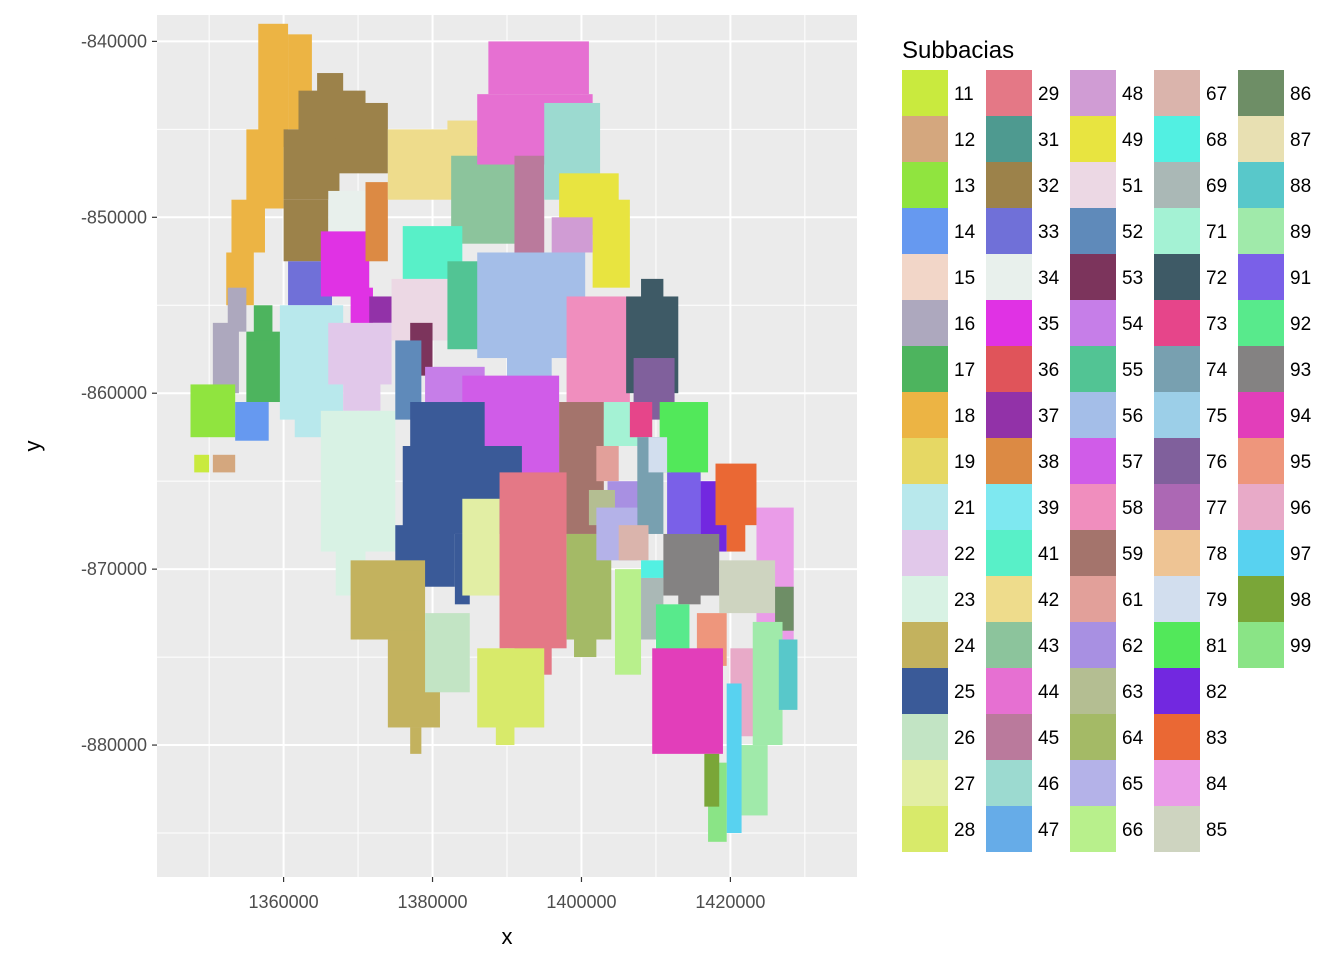  What do you see at coordinates (1106, 231) in the screenshot?
I see `legend-item: 52` at bounding box center [1106, 231].